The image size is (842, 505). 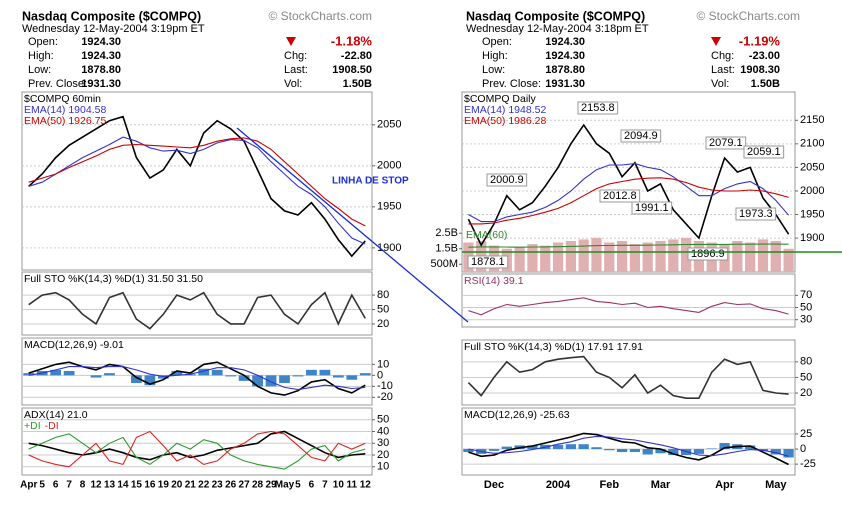 What do you see at coordinates (65, 110) in the screenshot?
I see `legend-entry: EMA(14) 1904.58` at bounding box center [65, 110].